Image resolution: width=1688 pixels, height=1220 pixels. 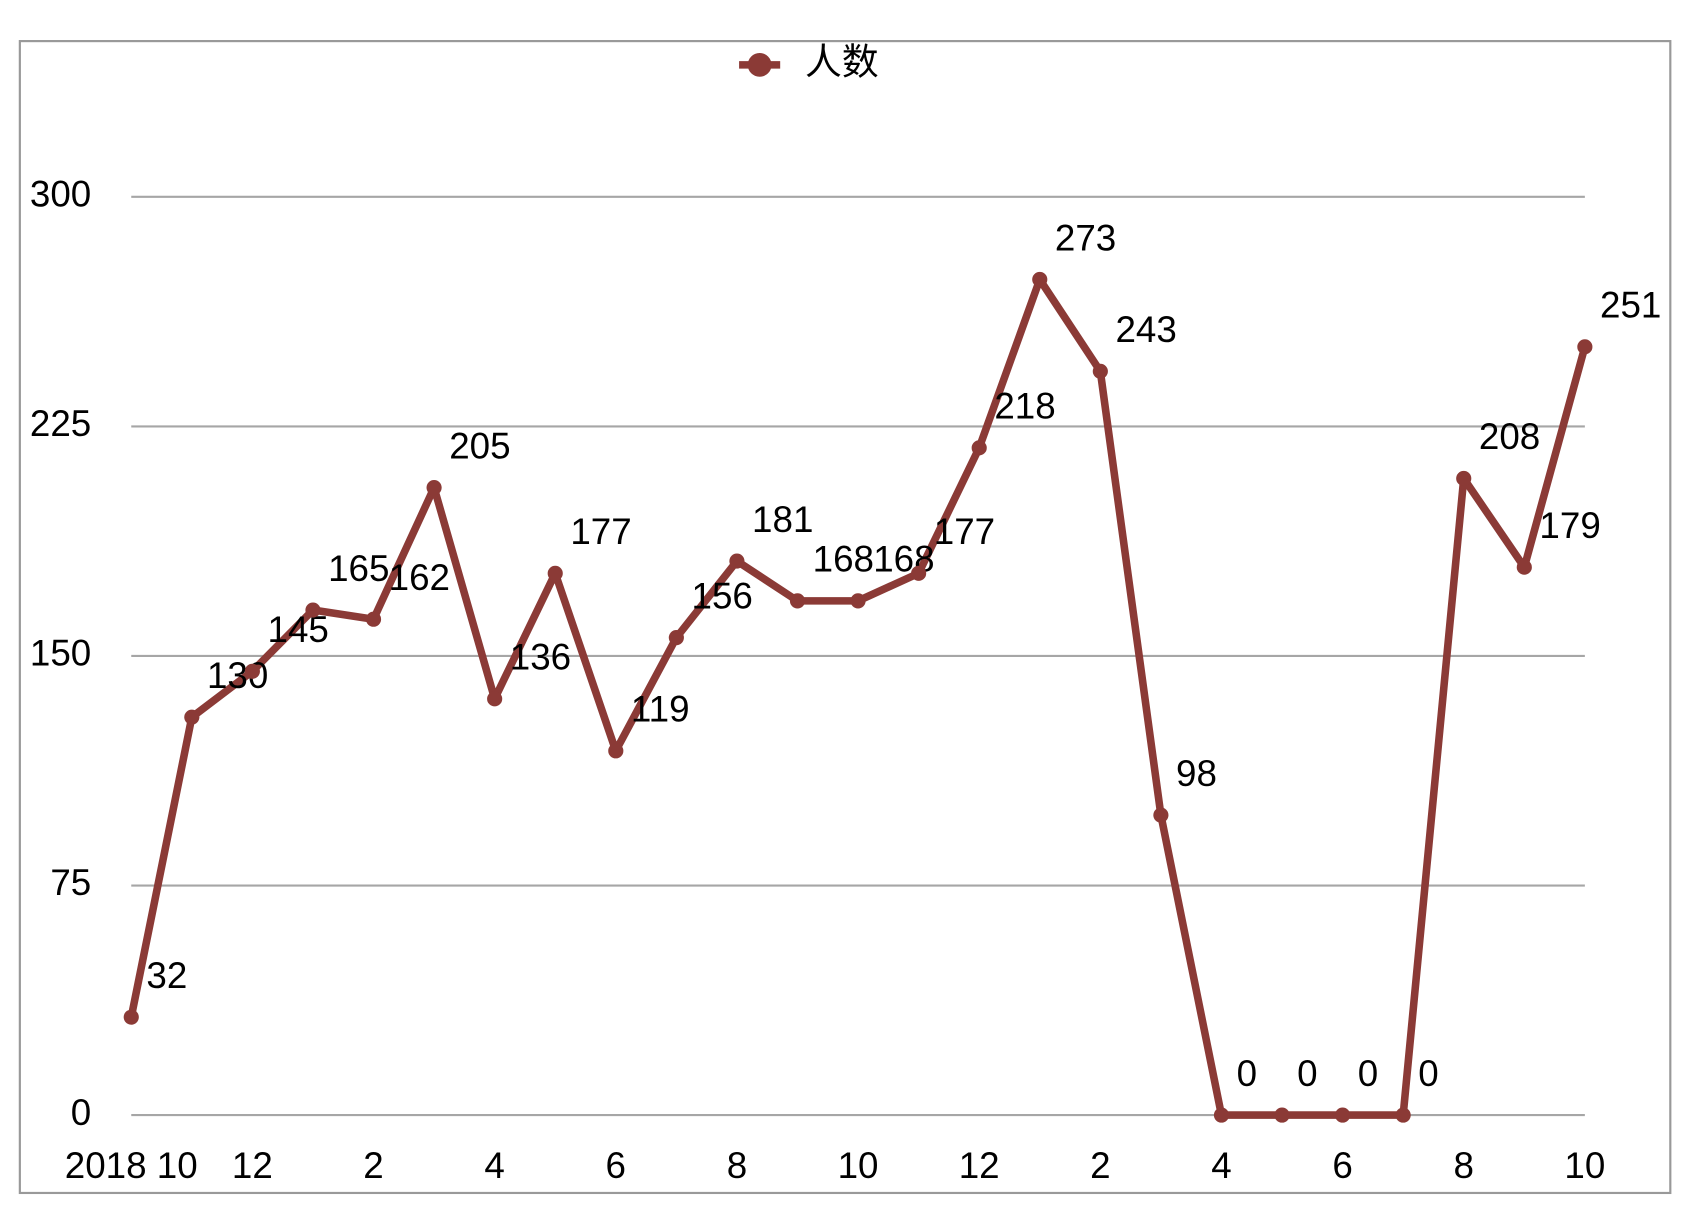 I want to click on y-tick-label: 300, so click(x=60, y=194).